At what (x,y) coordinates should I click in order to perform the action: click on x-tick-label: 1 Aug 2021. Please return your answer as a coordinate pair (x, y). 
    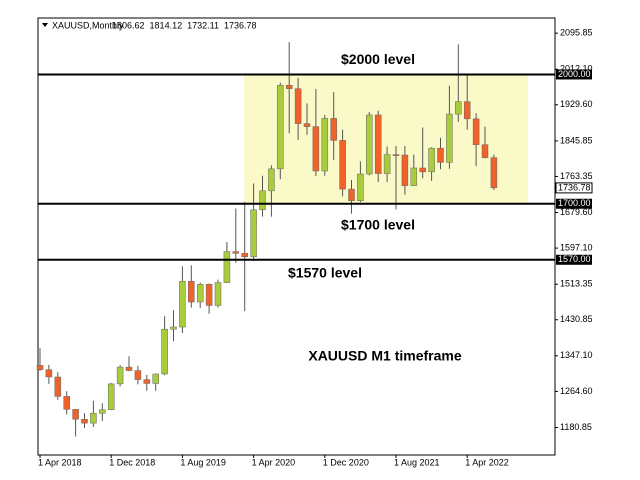
    Looking at the image, I should click on (417, 462).